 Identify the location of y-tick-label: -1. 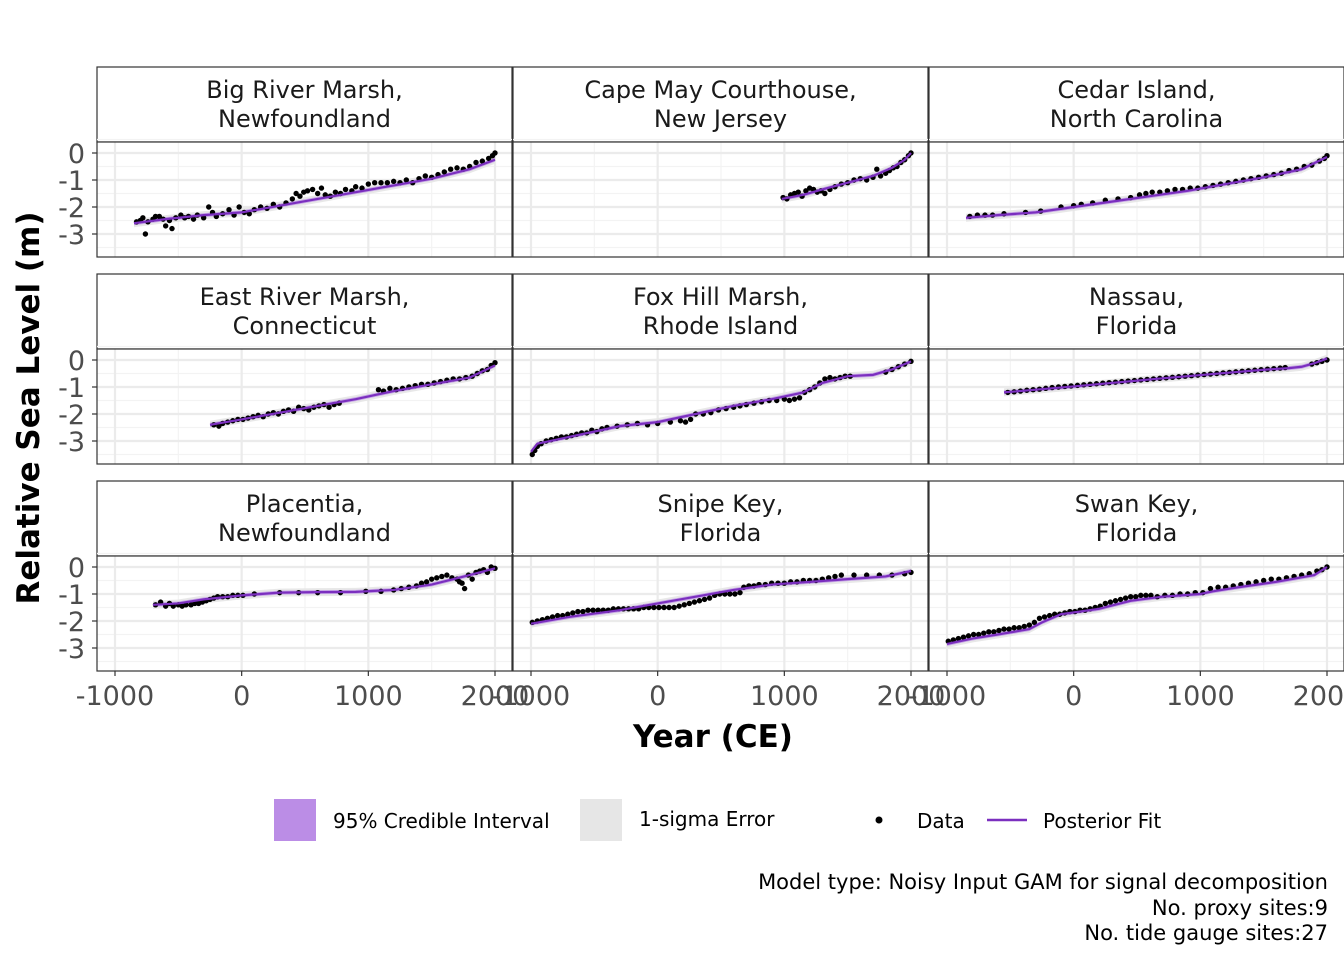
(71, 595).